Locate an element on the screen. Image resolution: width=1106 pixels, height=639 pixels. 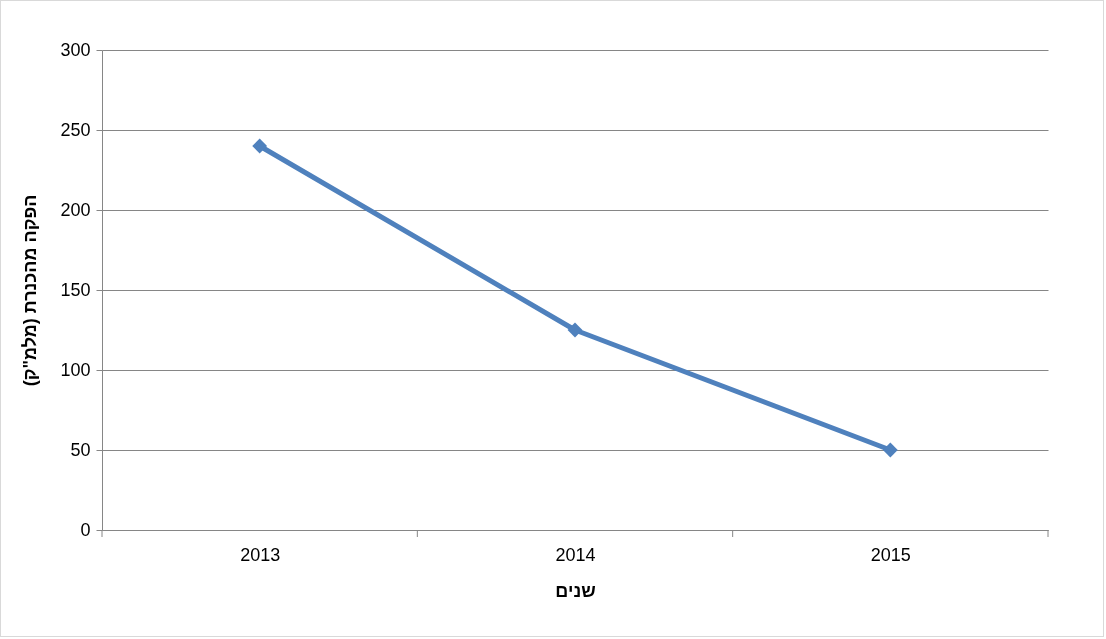
y-axis-title: הפקה מהכנרת (מלמ"ק) is located at coordinates (30, 290).